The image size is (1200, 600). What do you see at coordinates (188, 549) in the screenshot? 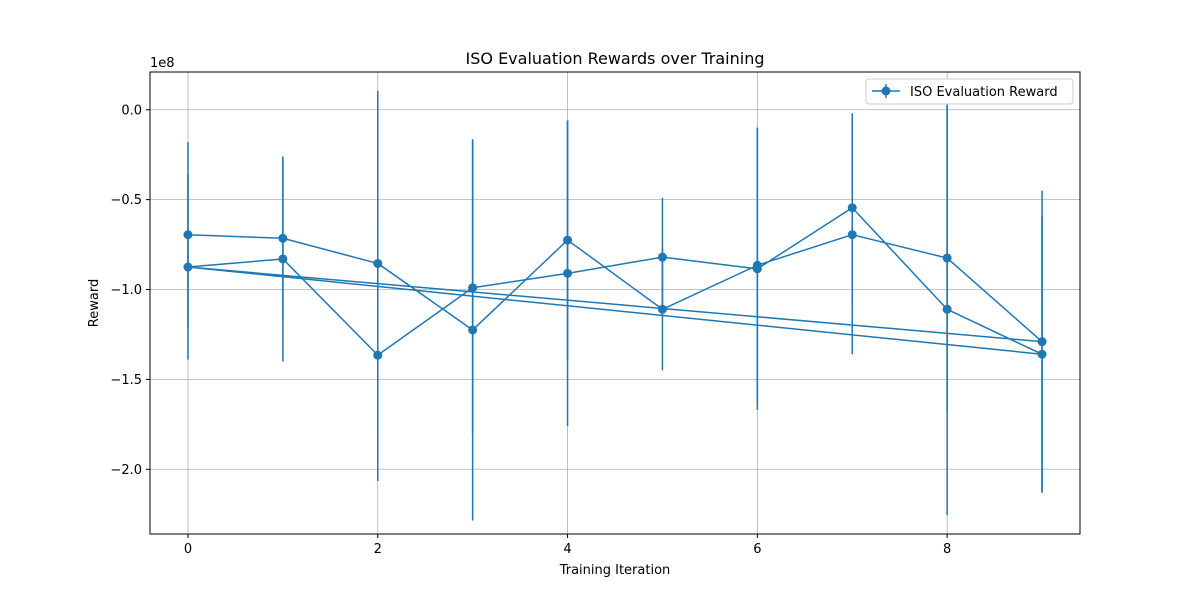
I see `x-tick-label: 0` at bounding box center [188, 549].